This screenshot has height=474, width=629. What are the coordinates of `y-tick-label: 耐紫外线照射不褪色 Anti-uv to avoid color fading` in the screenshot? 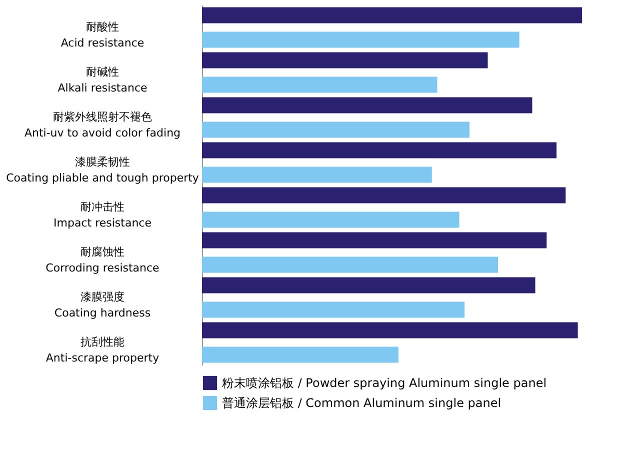 It's located at (102, 125).